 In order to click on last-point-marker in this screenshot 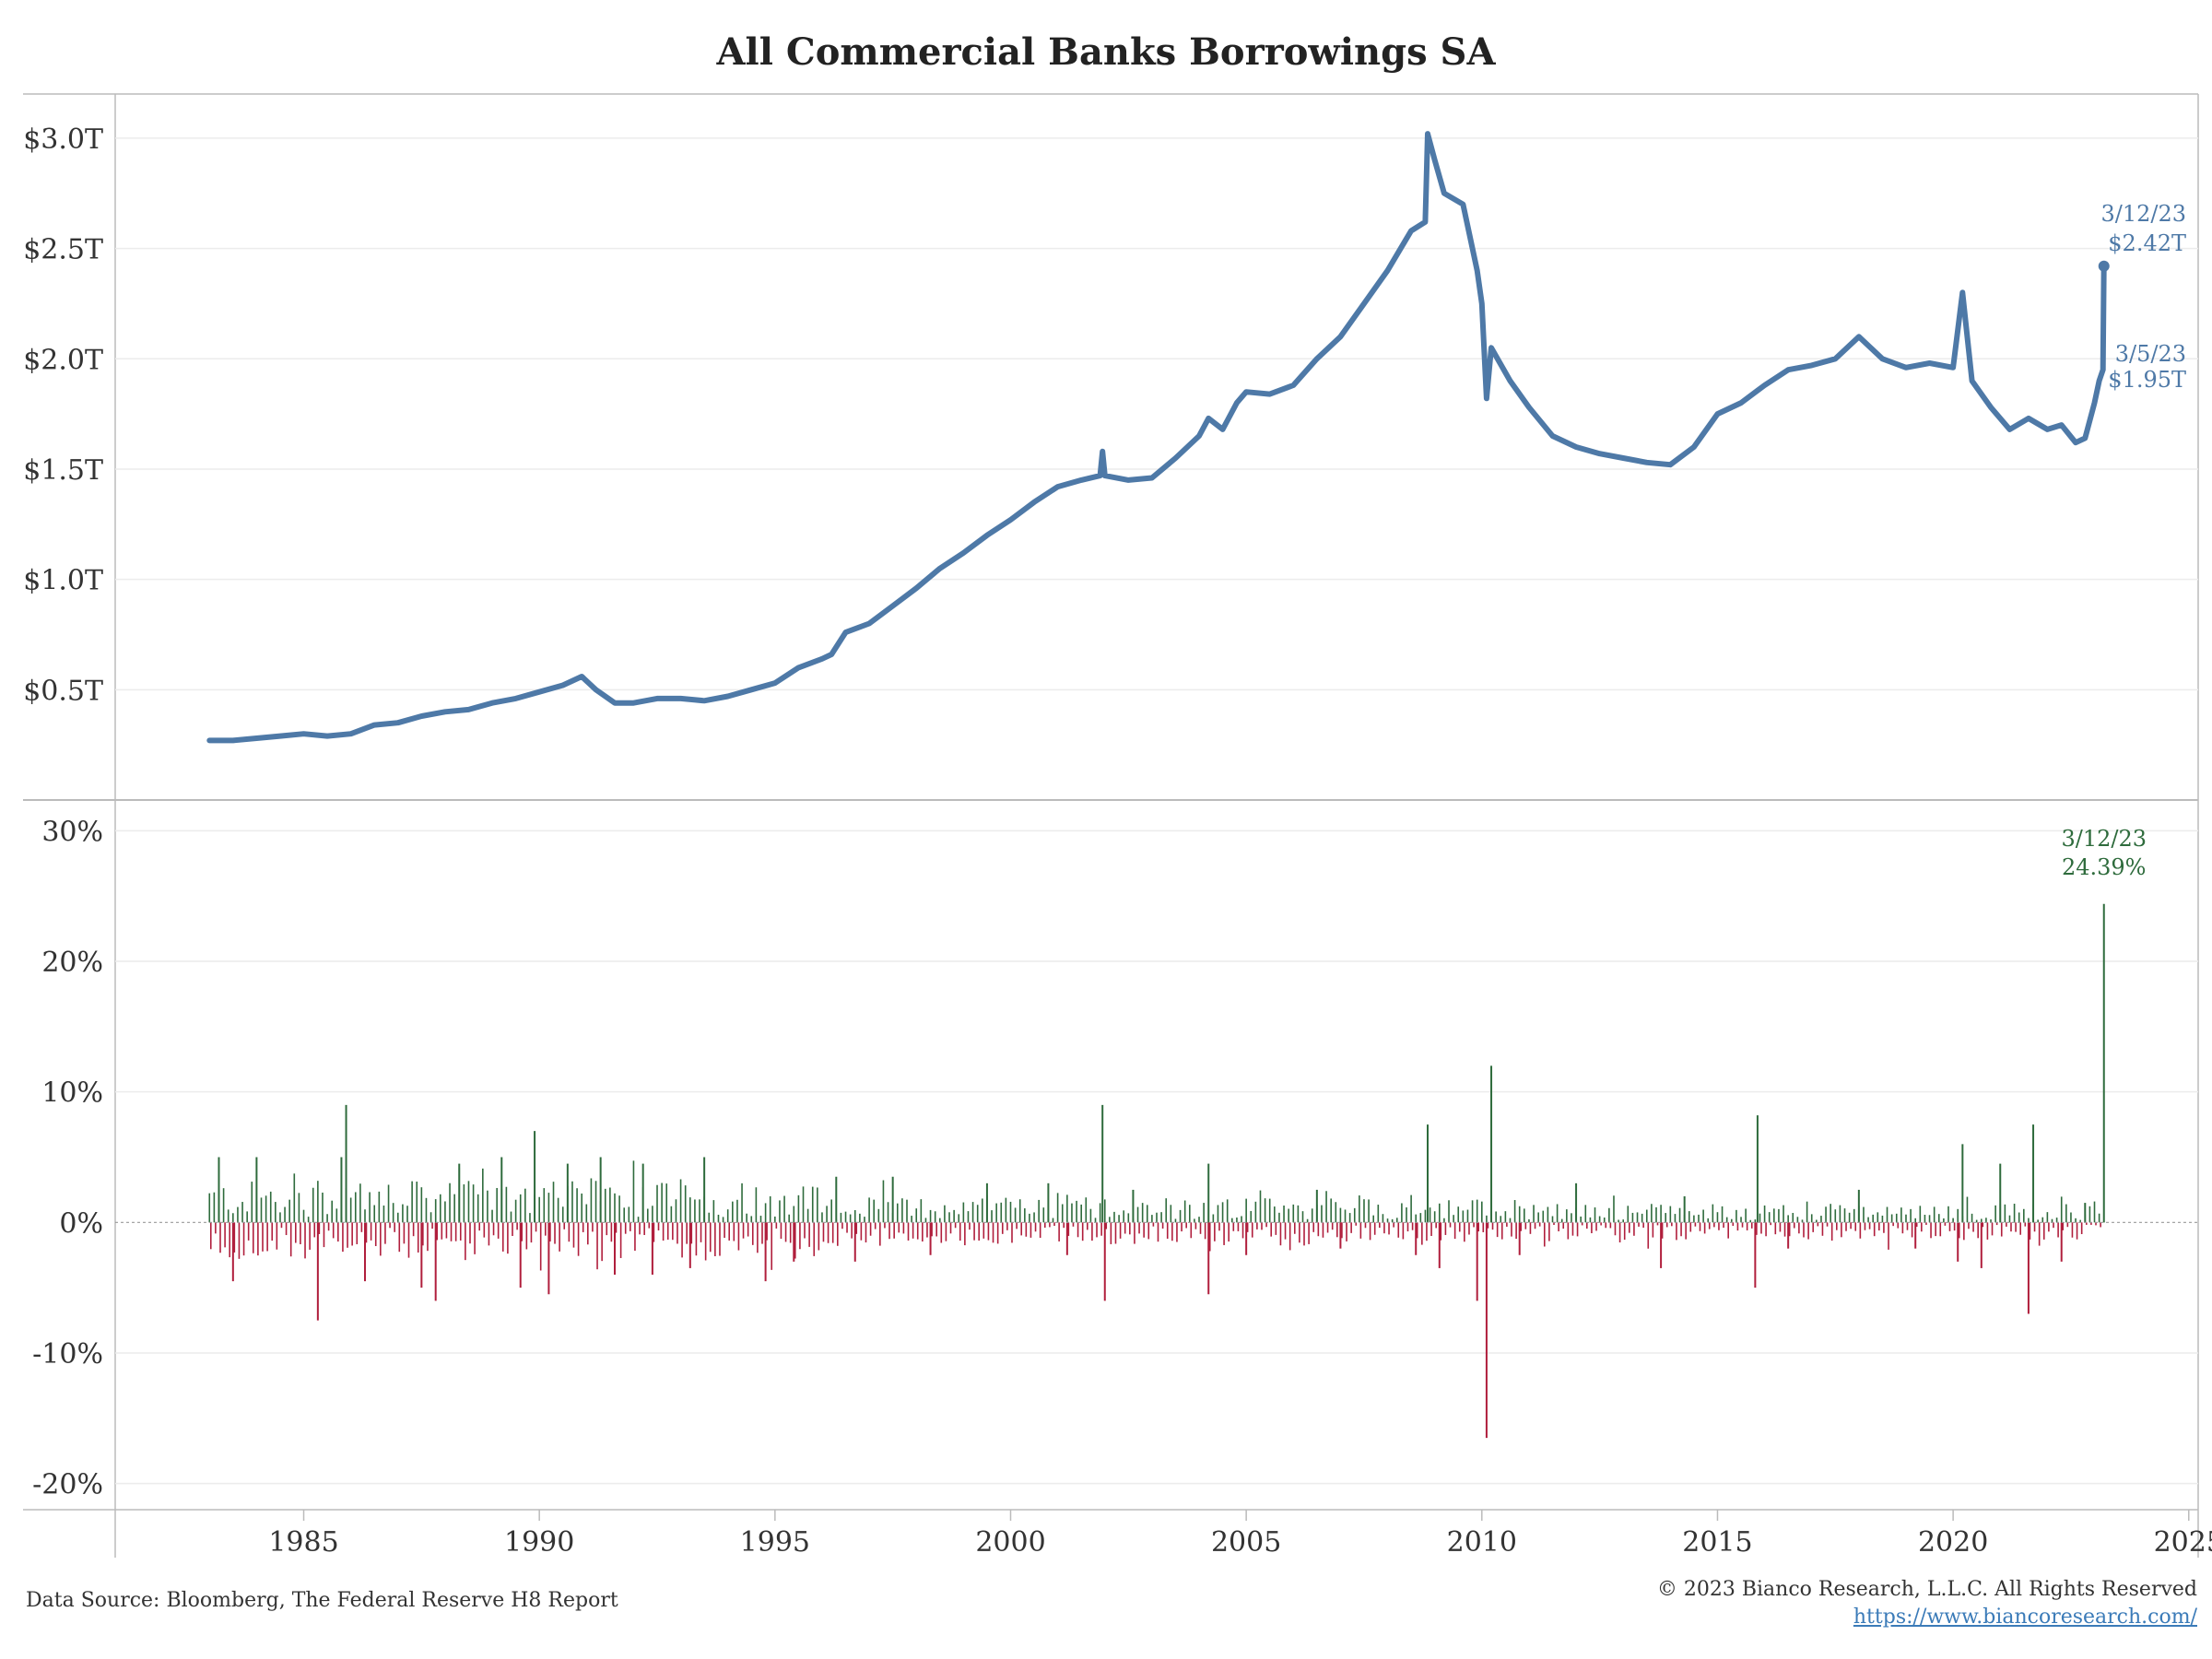, I will do `click(2104, 266)`.